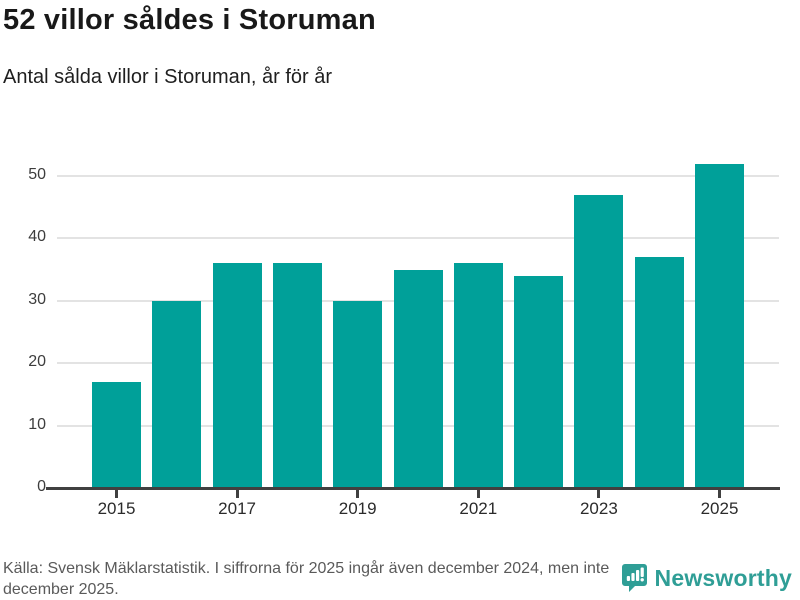  I want to click on bar-2019, so click(358, 394).